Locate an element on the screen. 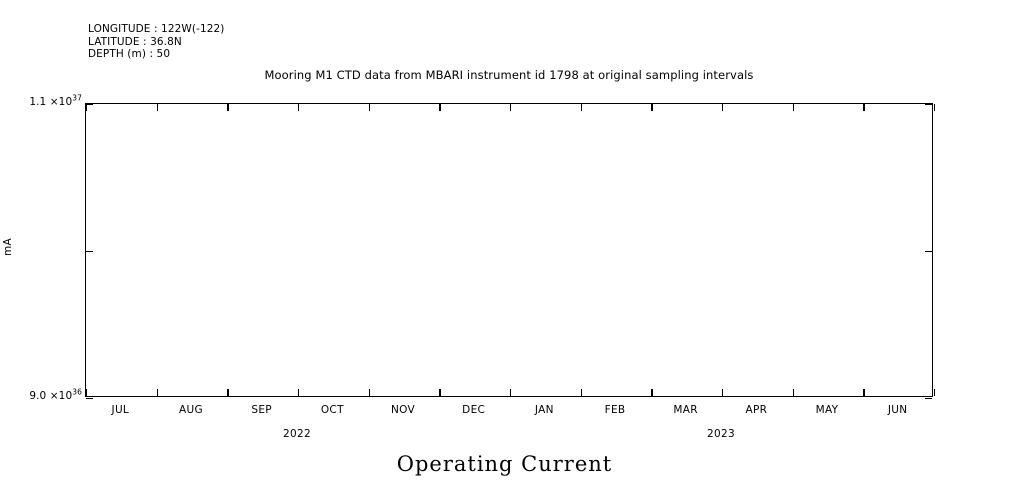 This screenshot has width=1009, height=504. y-axis-title: mA is located at coordinates (8, 247).